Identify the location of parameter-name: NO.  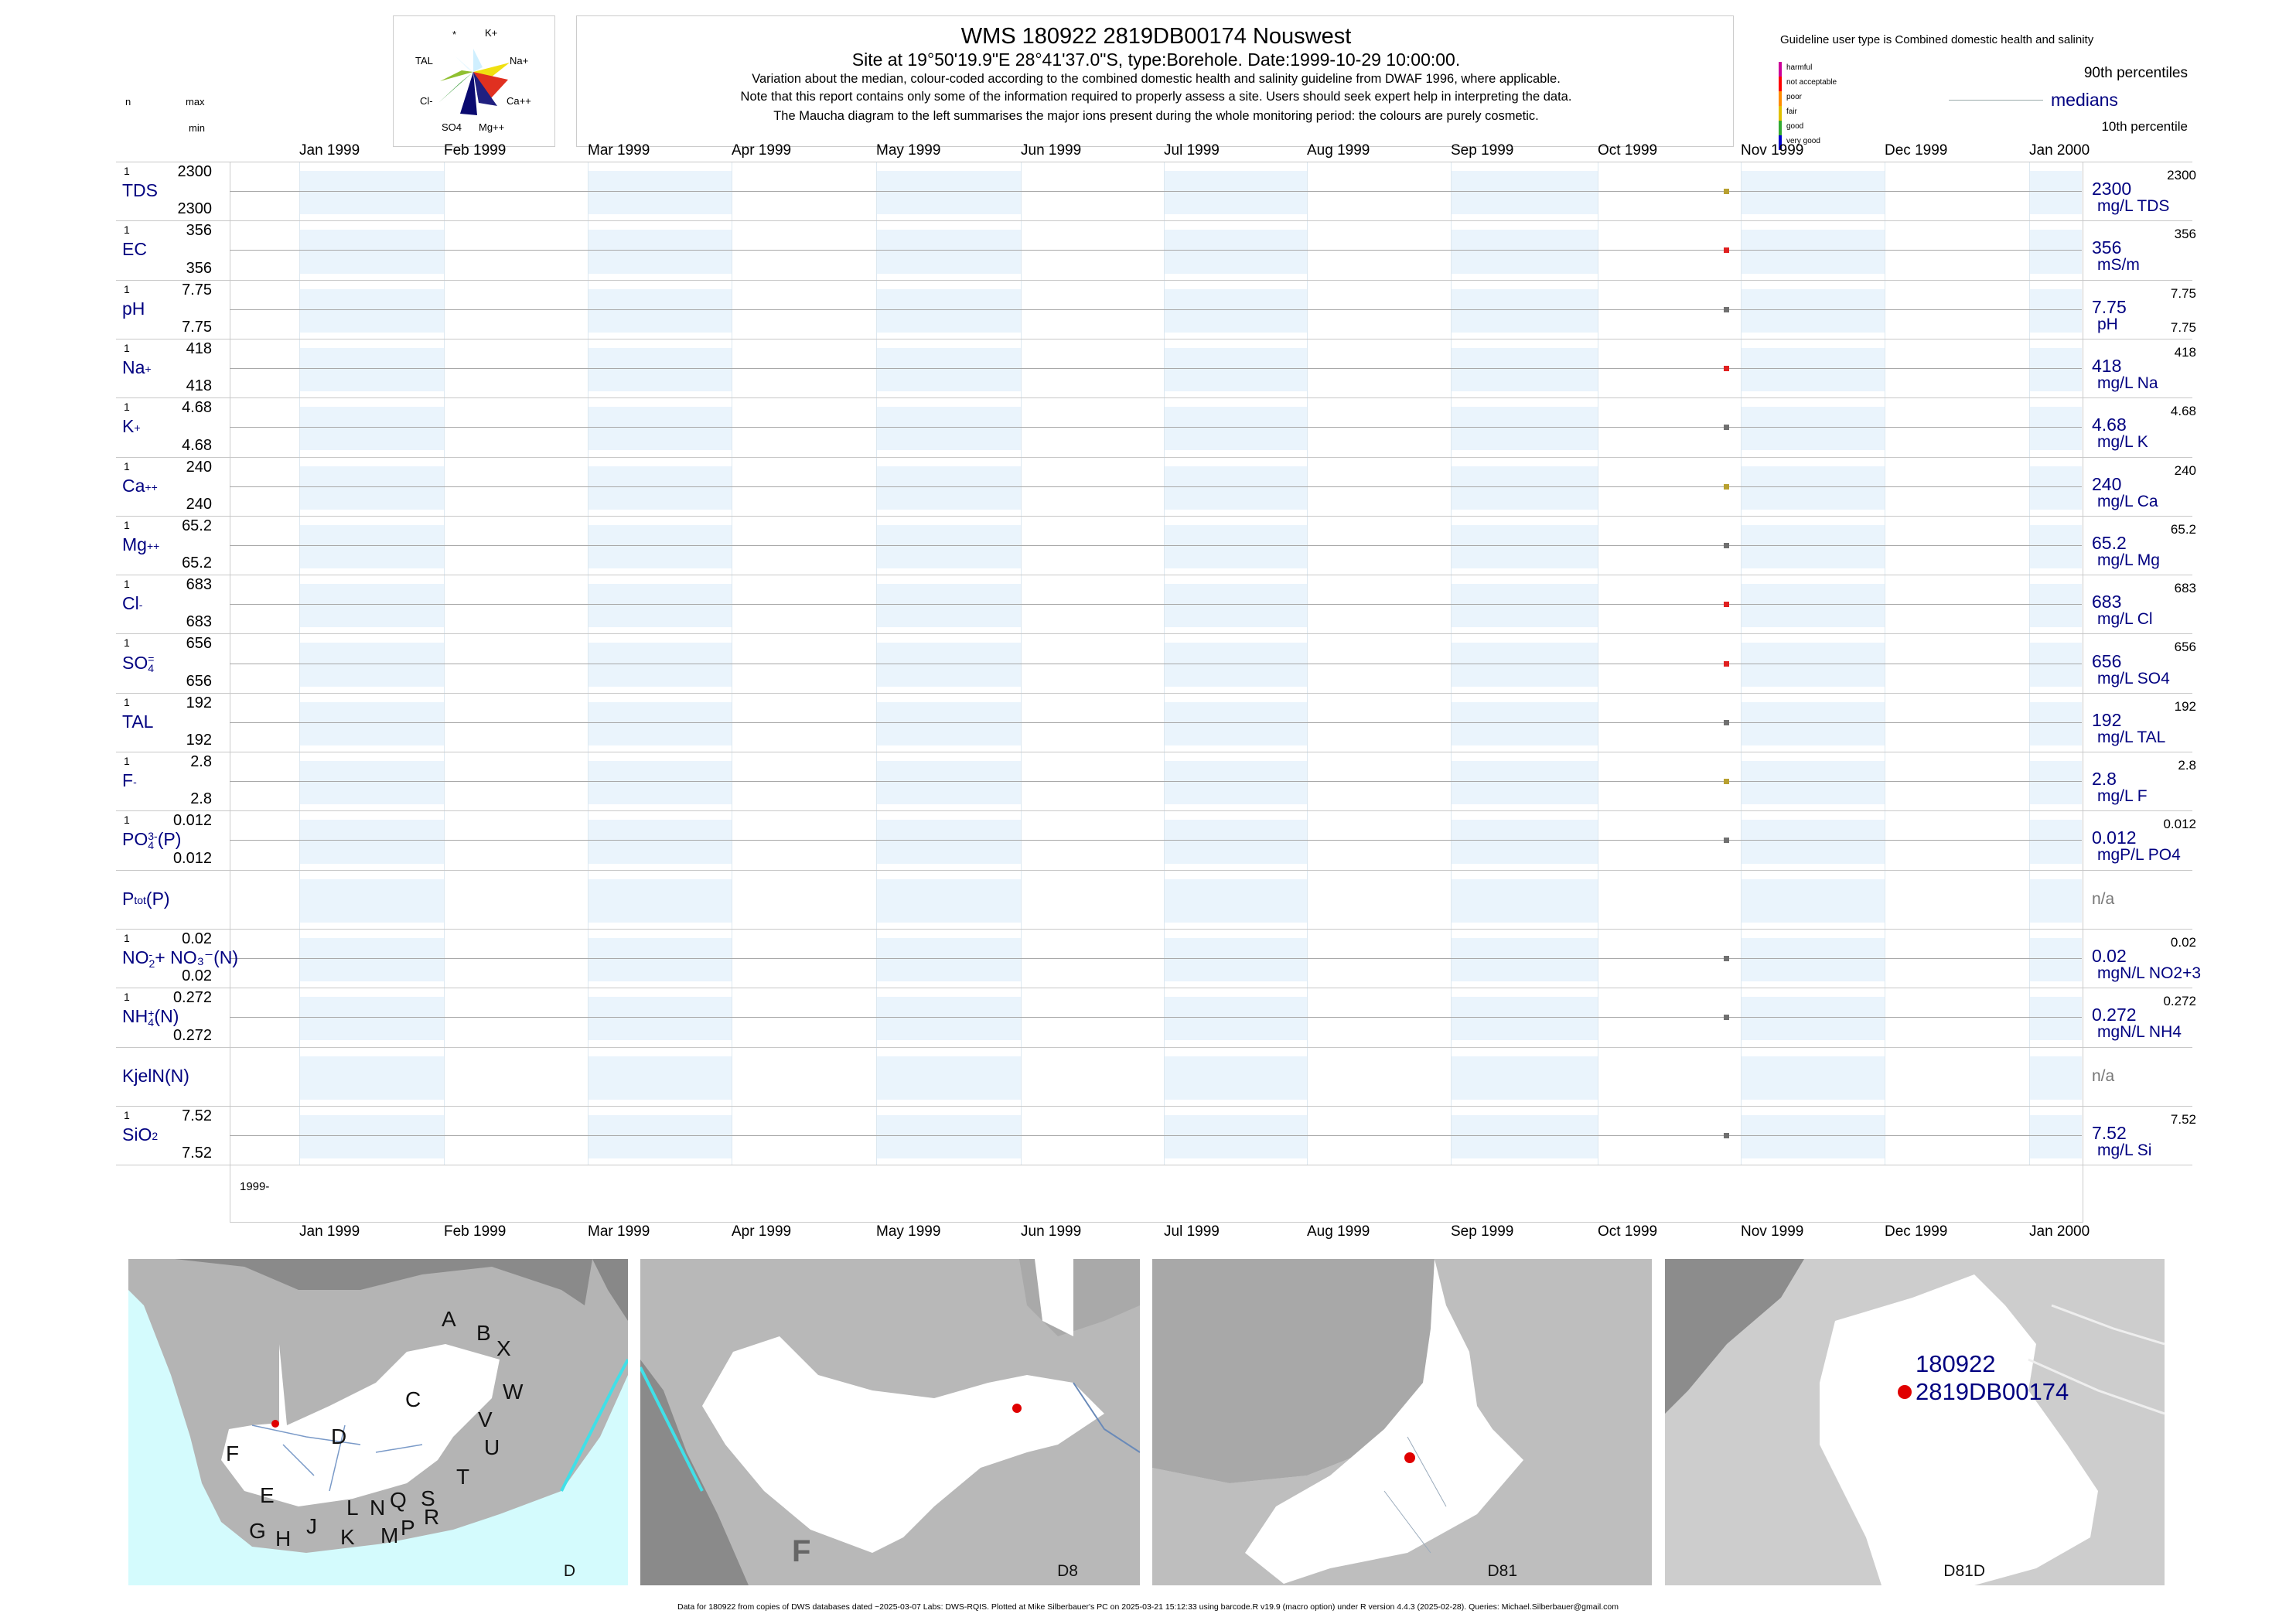
(135, 957).